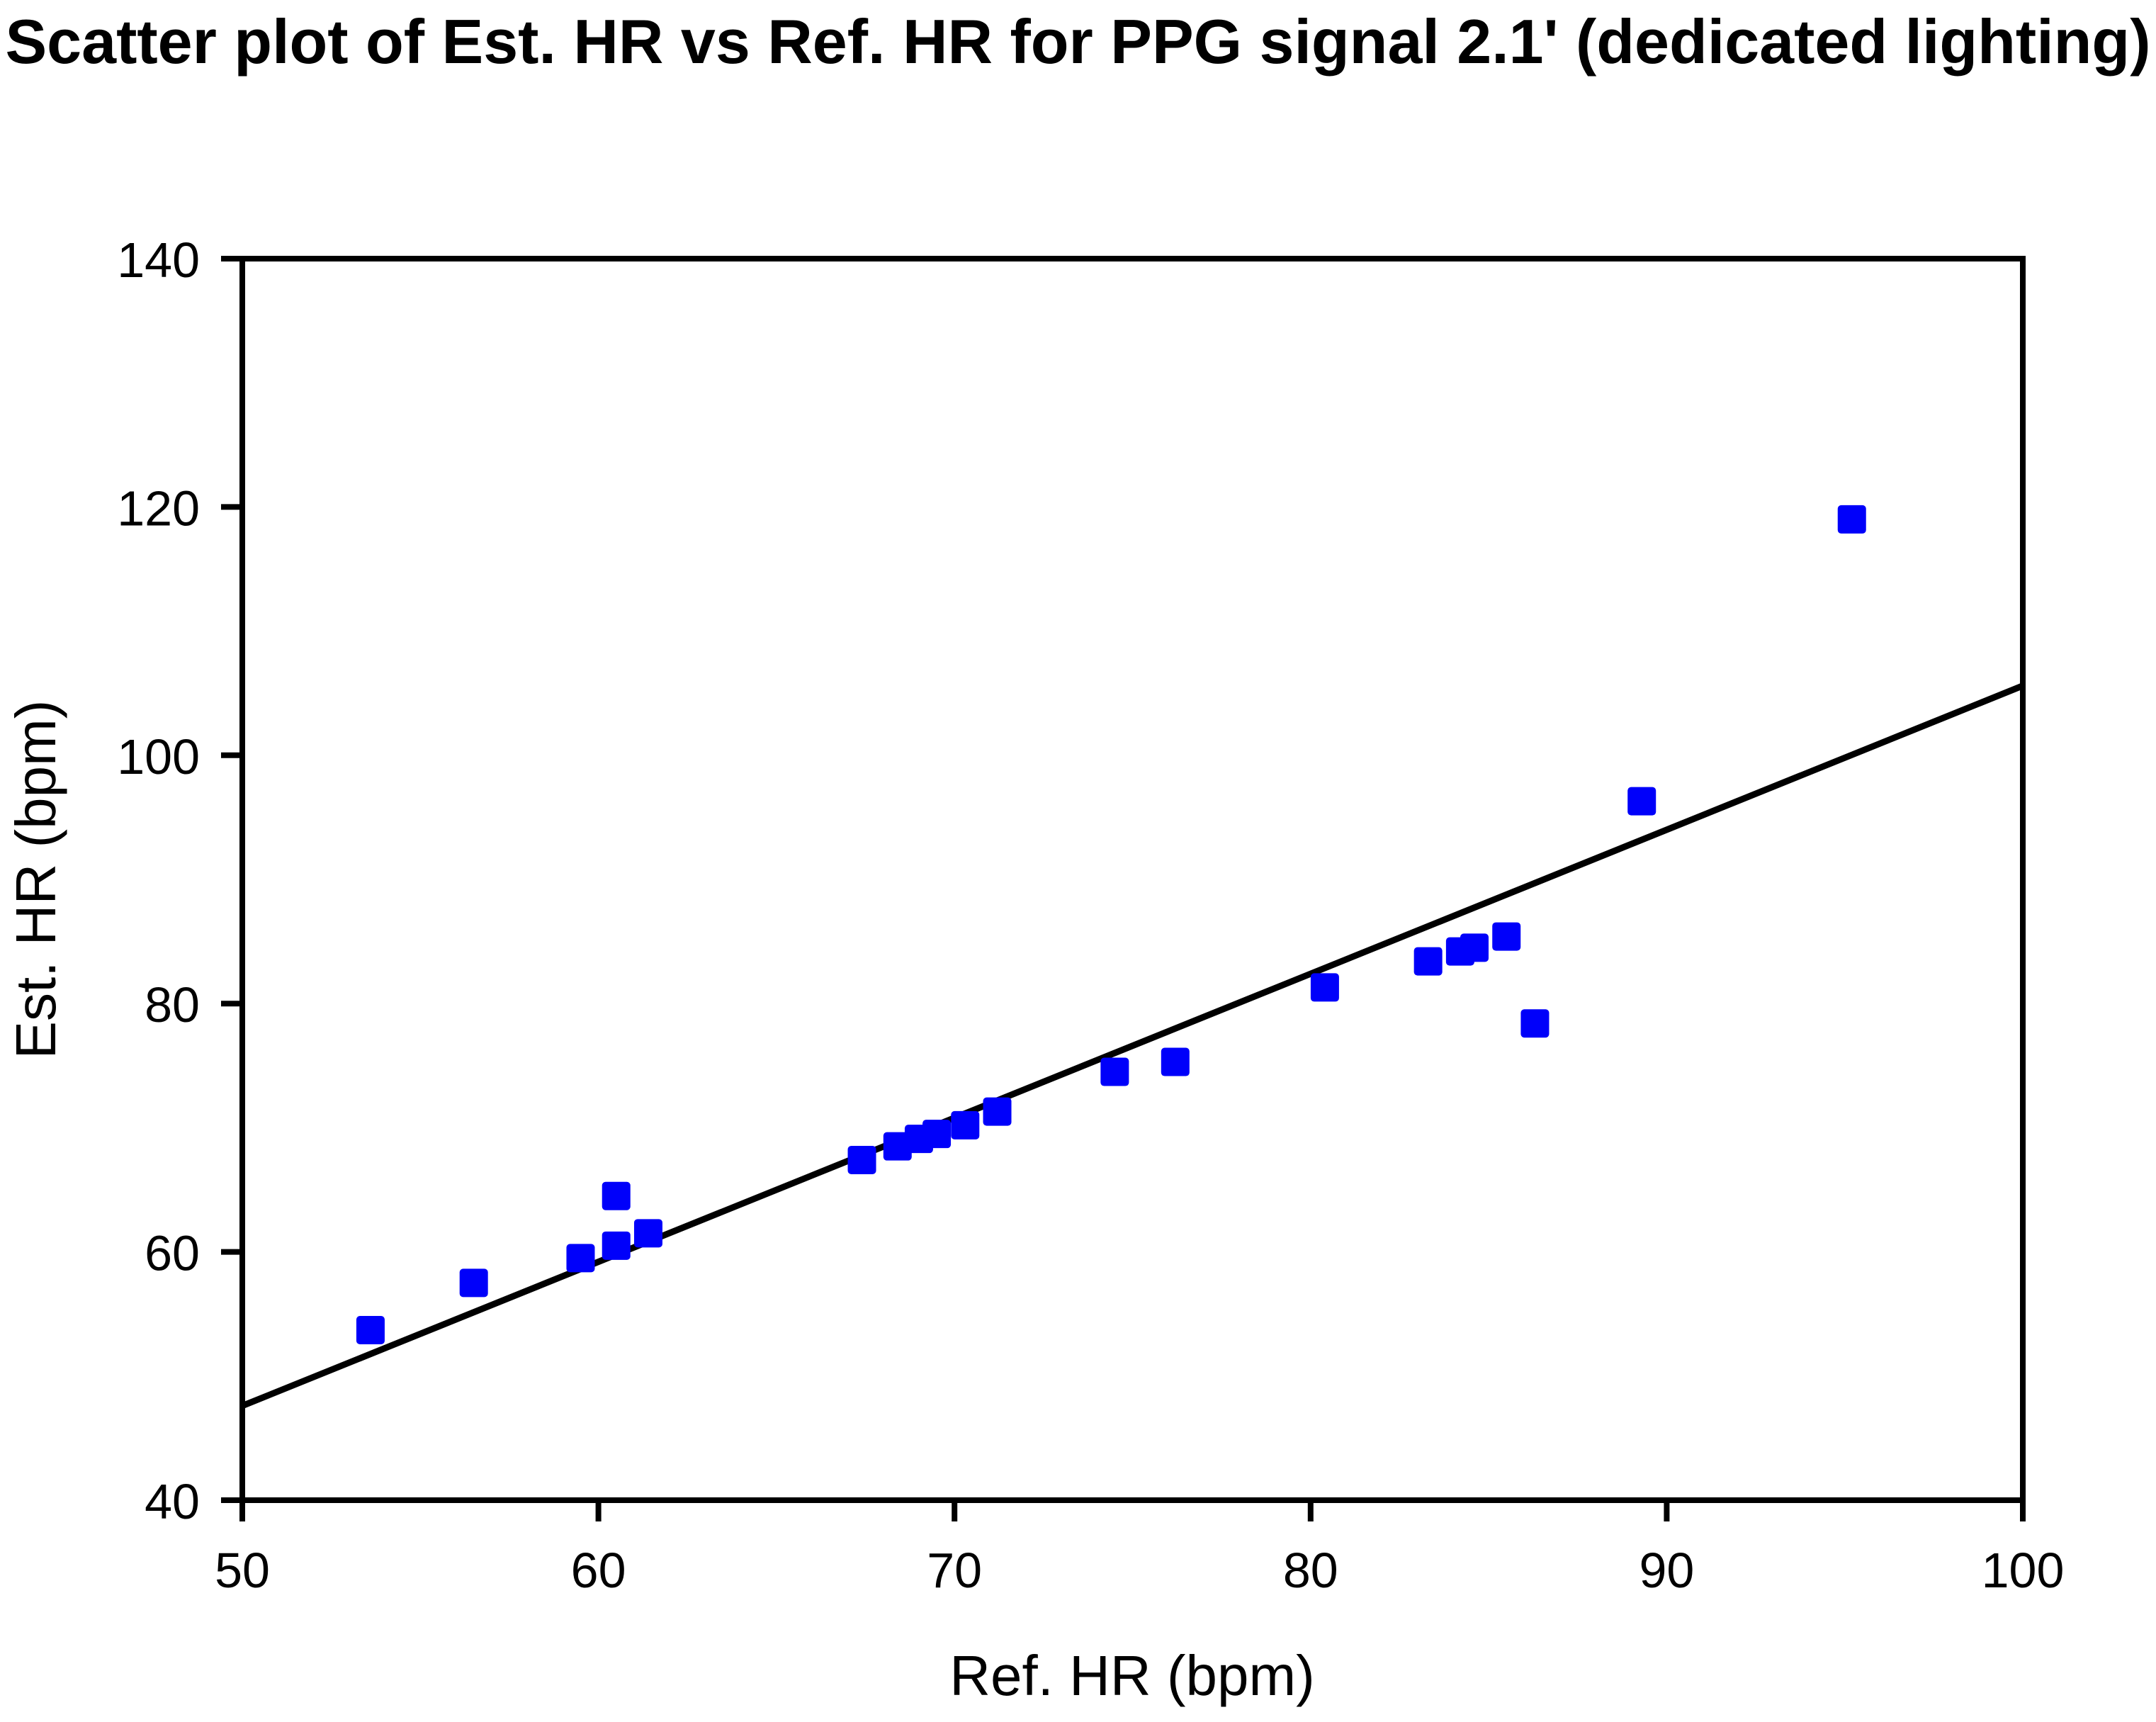  Describe the element at coordinates (159, 508) in the screenshot. I see `y-tick-label: 120` at that location.